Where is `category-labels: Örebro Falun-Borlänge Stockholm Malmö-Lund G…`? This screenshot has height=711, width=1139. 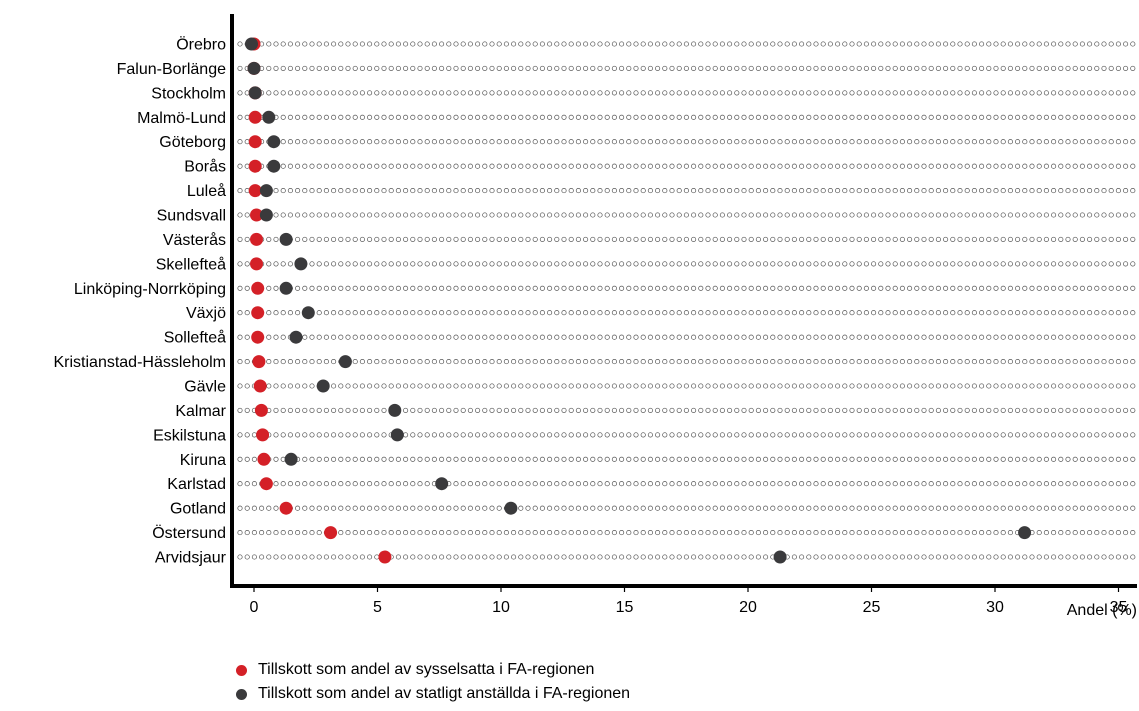 category-labels: Örebro Falun-Borlänge Stockholm Malmö-Lund G… is located at coordinates (139, 301).